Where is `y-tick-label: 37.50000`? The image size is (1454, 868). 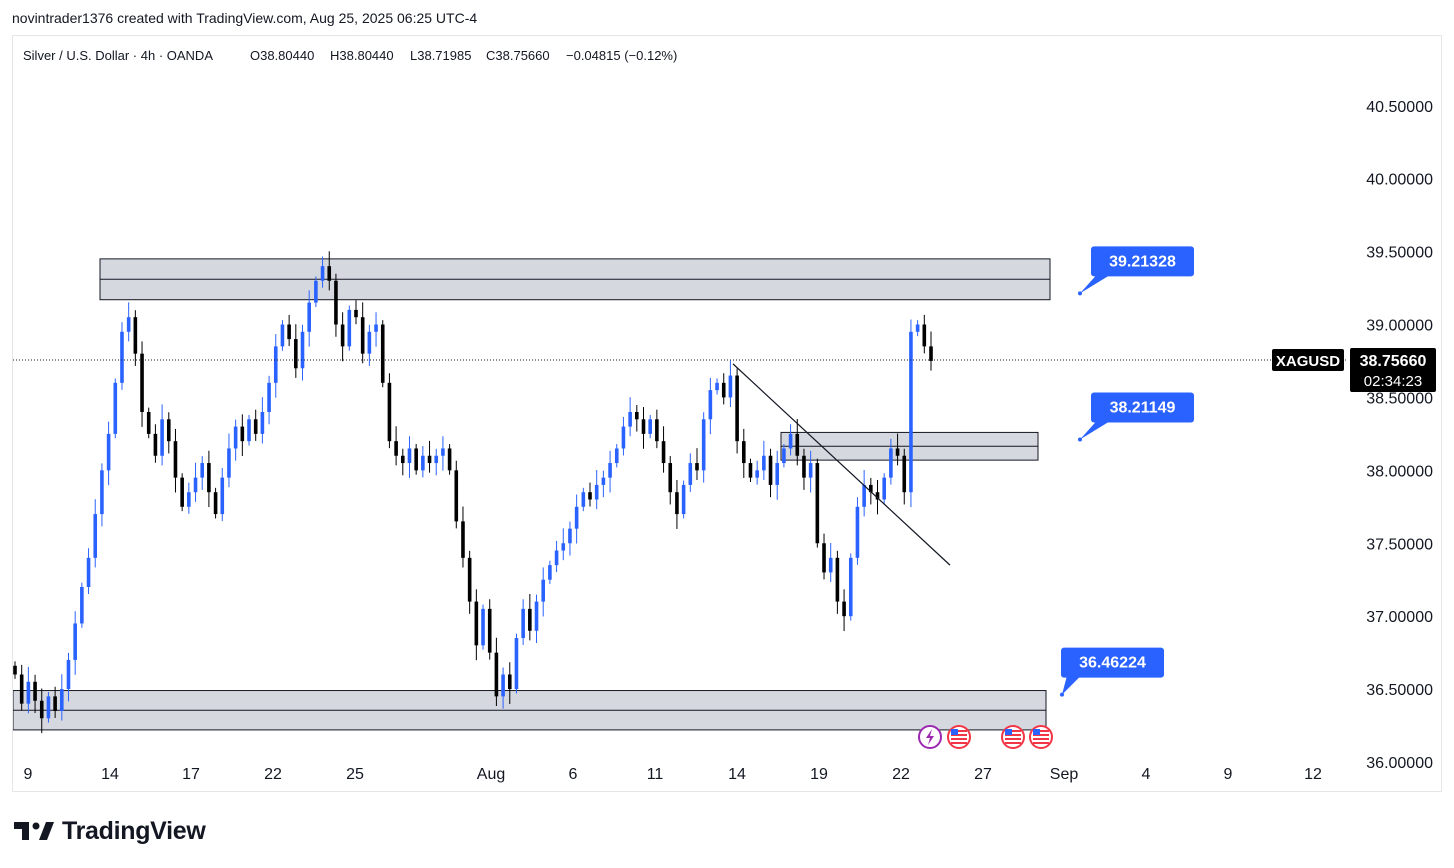
y-tick-label: 37.50000 is located at coordinates (1399, 544).